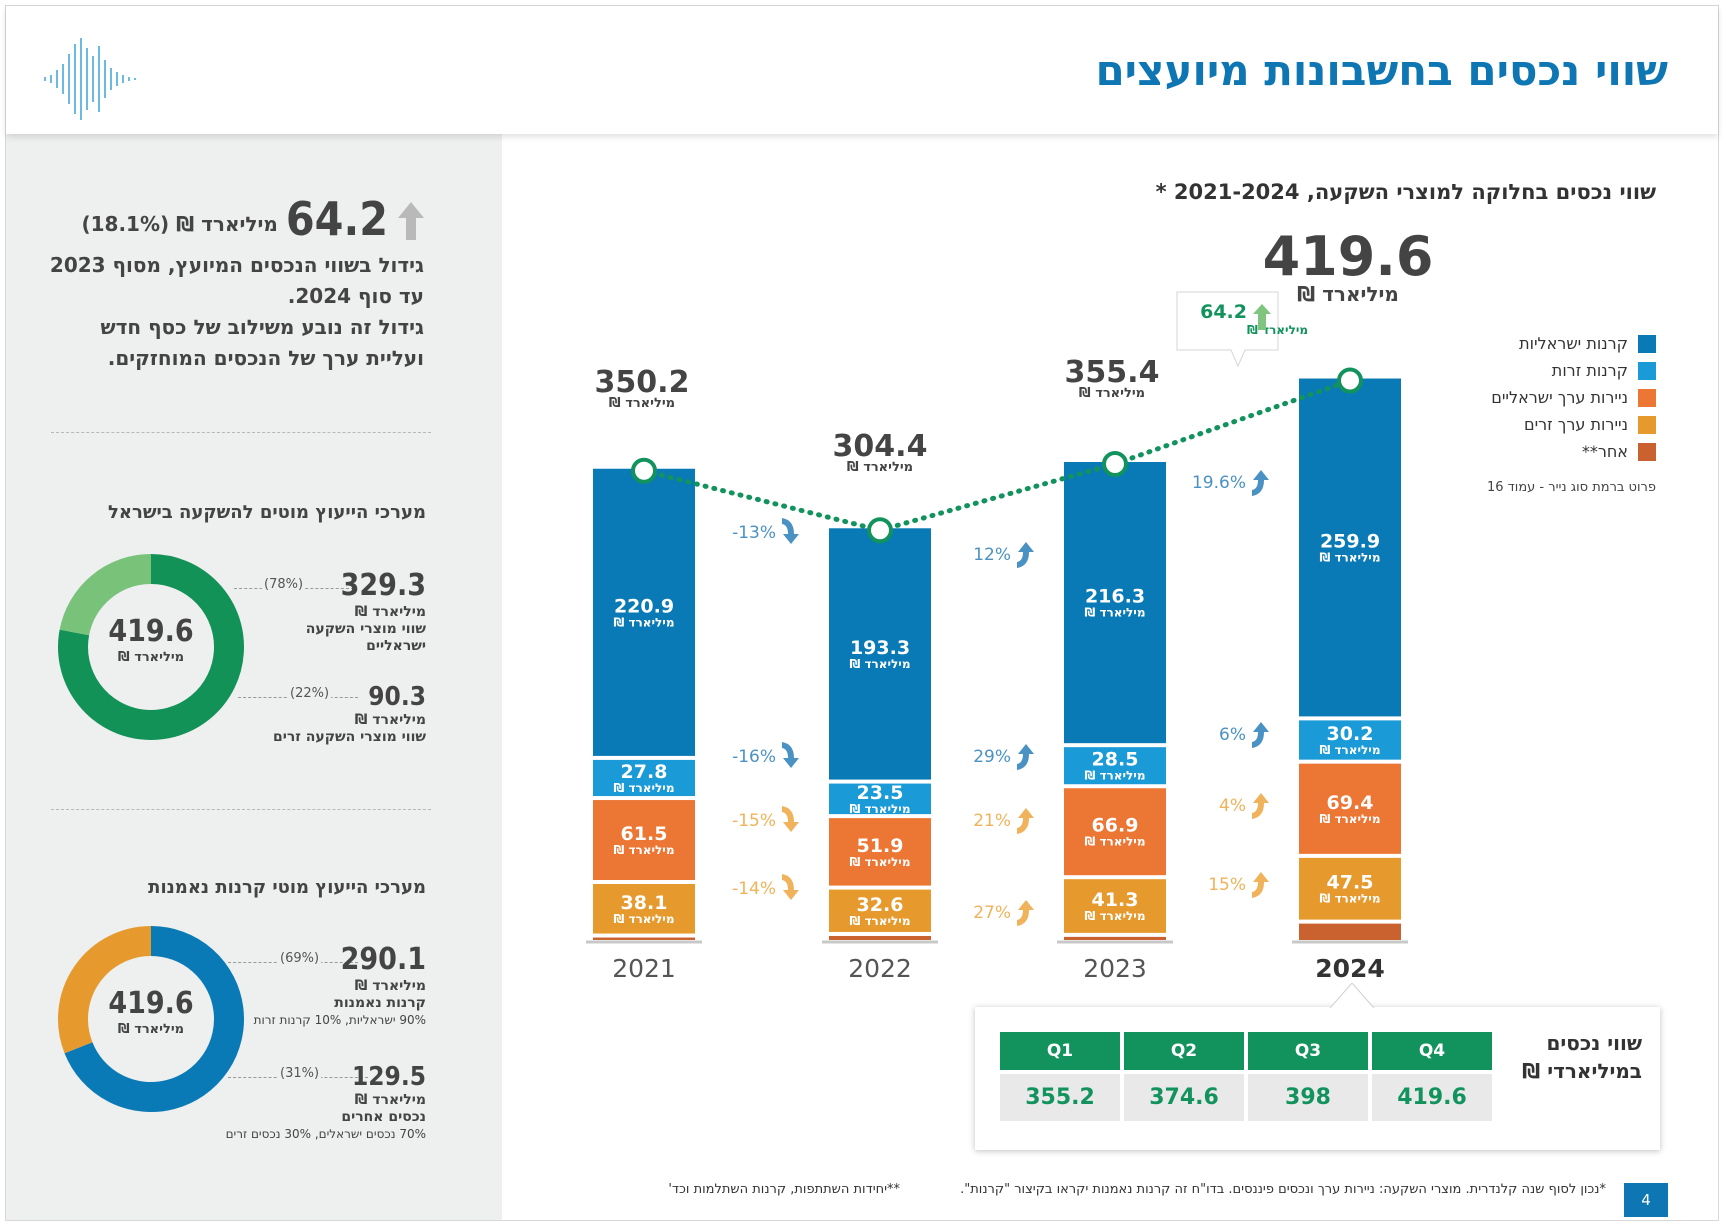  I want to click on quarter-header: Q4, so click(1432, 1051).